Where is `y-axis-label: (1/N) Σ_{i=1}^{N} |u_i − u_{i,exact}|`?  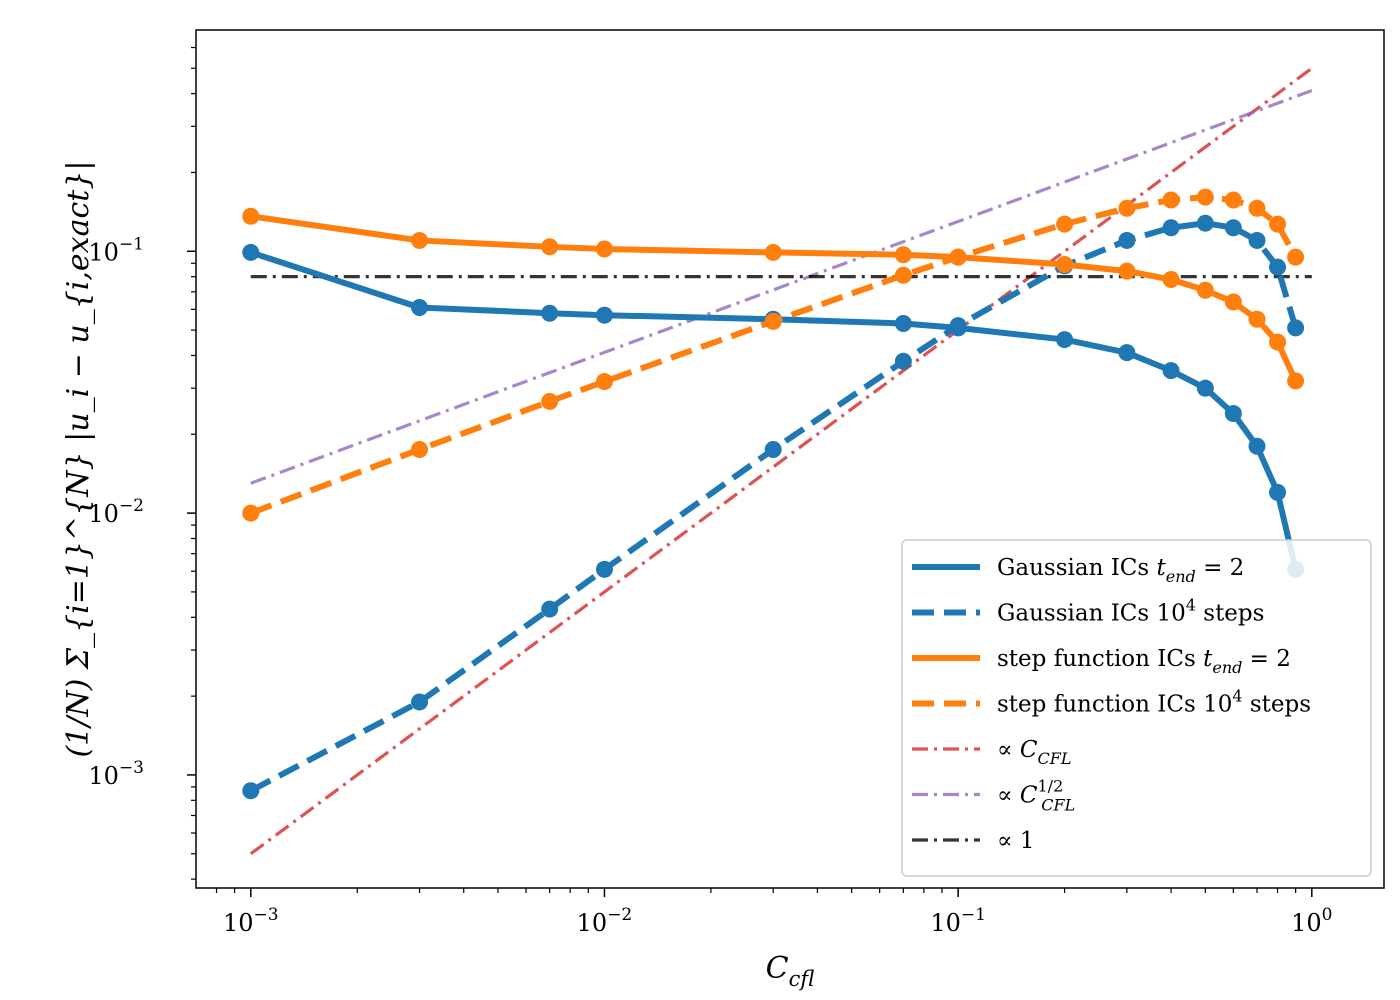 y-axis-label: (1/N) Σ_{i=1}^{N} |u_i − u_{i,exact}| is located at coordinates (78, 458).